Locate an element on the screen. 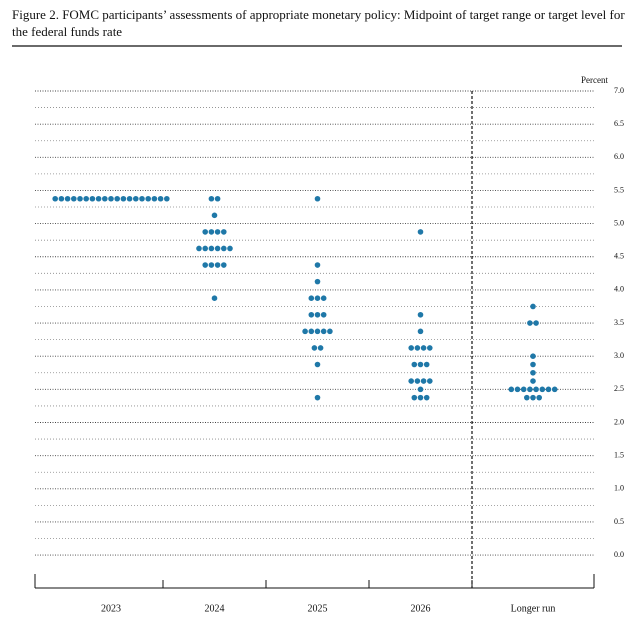 The height and width of the screenshot is (626, 640). y-tick-label: 2.0 is located at coordinates (619, 421).